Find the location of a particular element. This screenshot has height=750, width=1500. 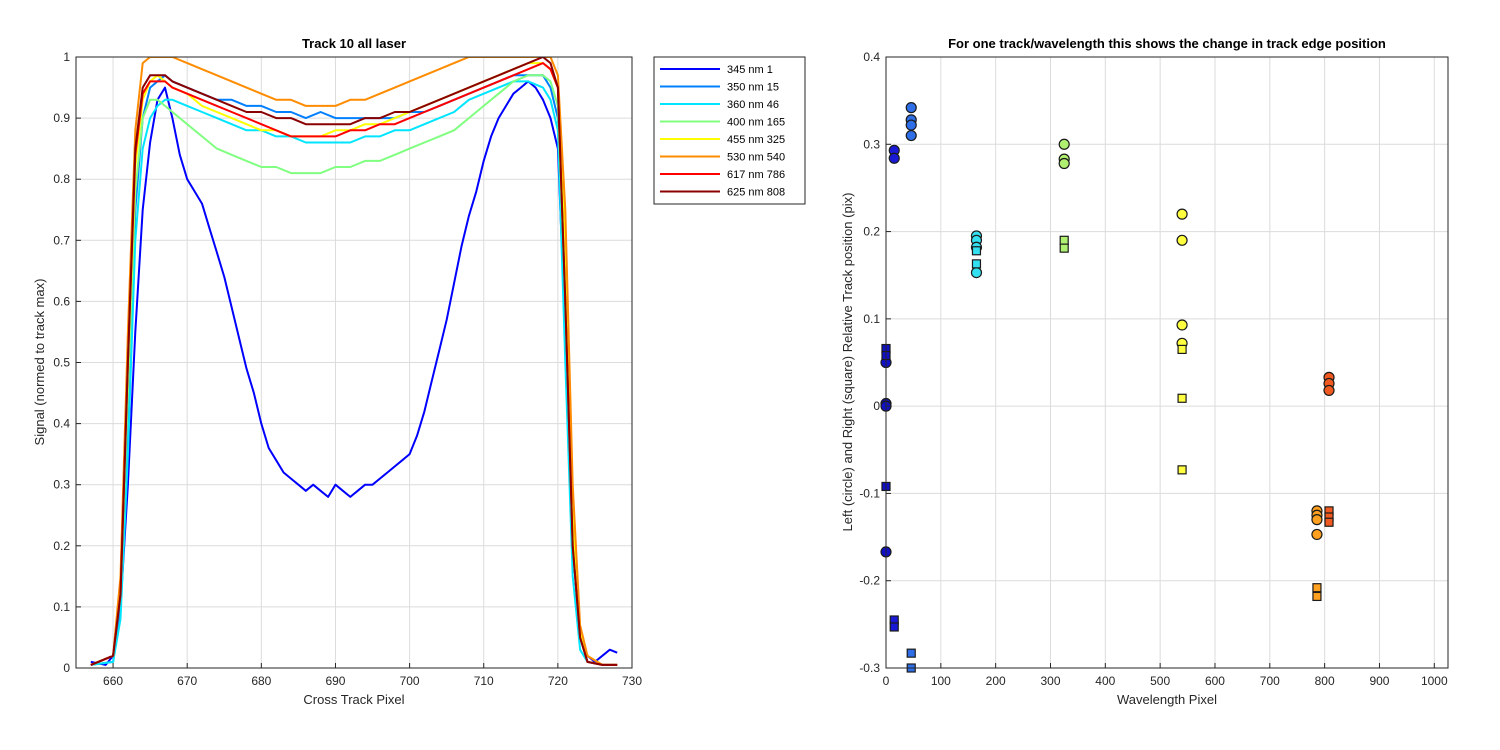

signal-chart-x-tick-label: 680 is located at coordinates (261, 681).